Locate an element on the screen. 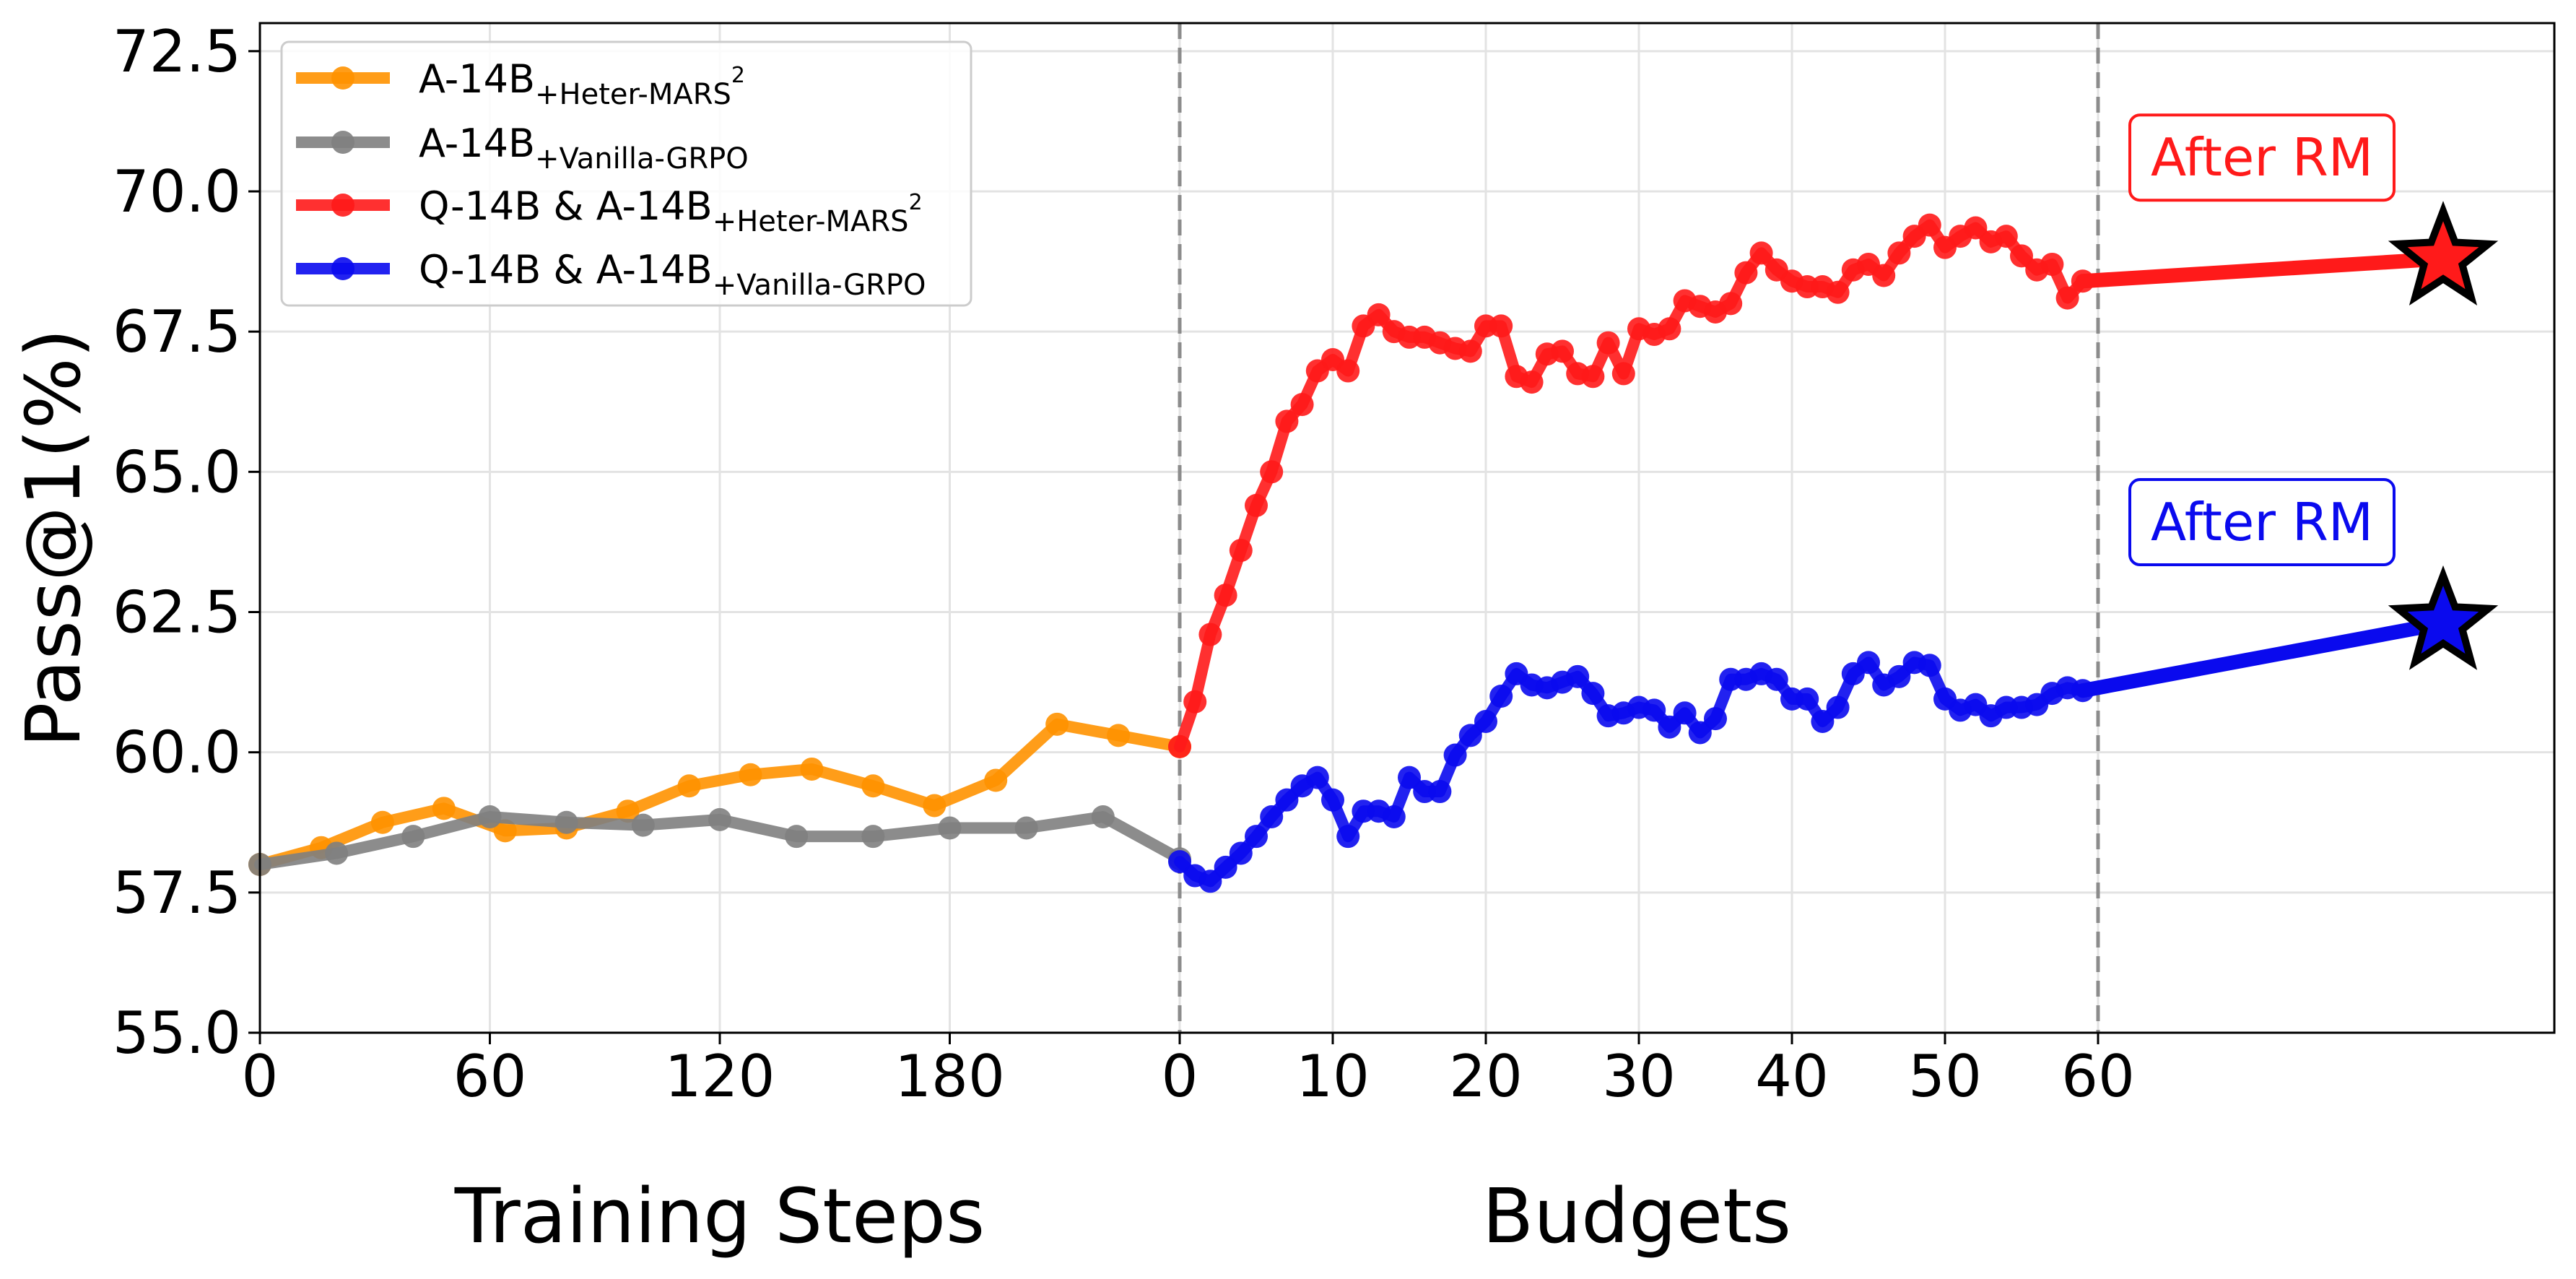  x-tick-label-training-steps: 60 is located at coordinates (490, 1076).